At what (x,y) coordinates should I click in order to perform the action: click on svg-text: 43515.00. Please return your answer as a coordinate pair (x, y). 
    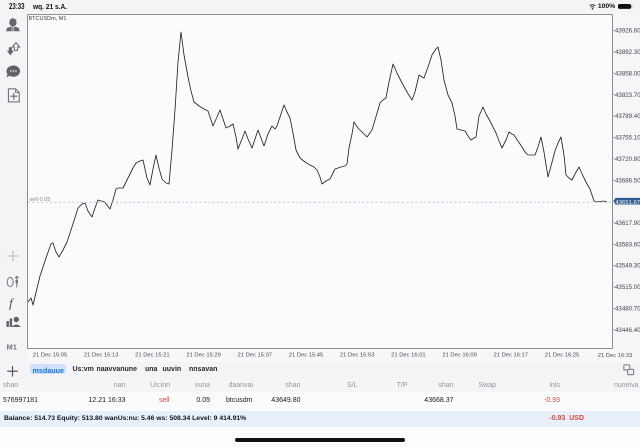
    Looking at the image, I should click on (627, 287).